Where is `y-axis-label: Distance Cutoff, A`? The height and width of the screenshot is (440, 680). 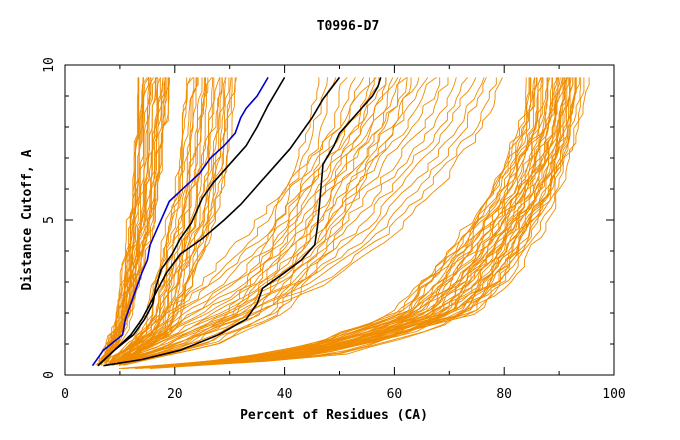 y-axis-label: Distance Cutoff, A is located at coordinates (27, 219).